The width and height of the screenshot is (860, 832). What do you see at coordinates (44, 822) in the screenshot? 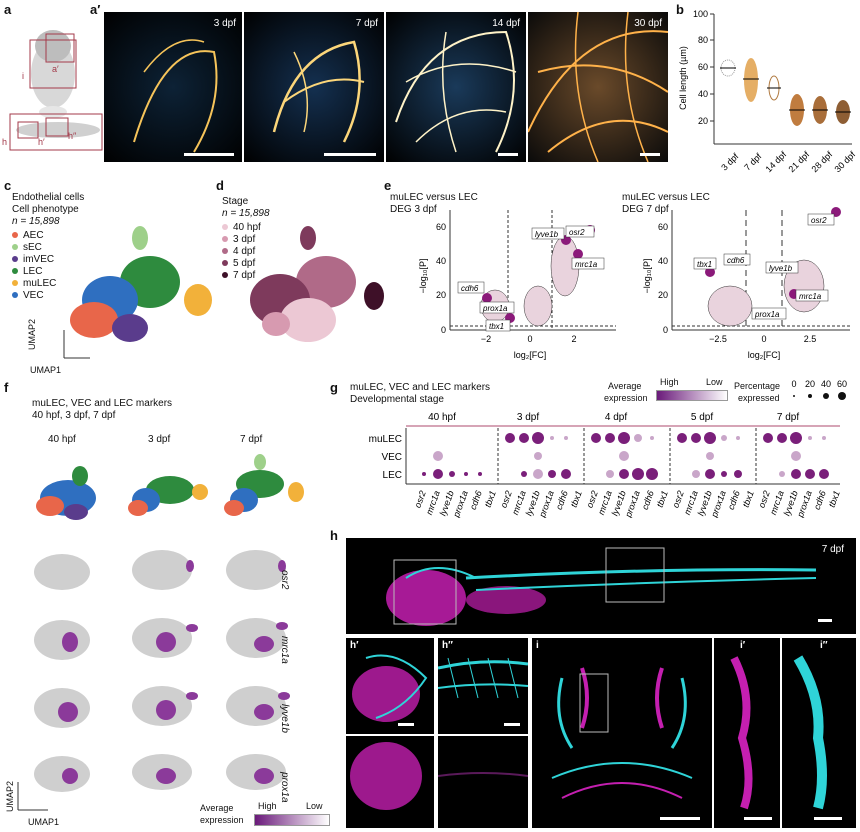
I see `umap1-label: UMAP1` at bounding box center [44, 822].